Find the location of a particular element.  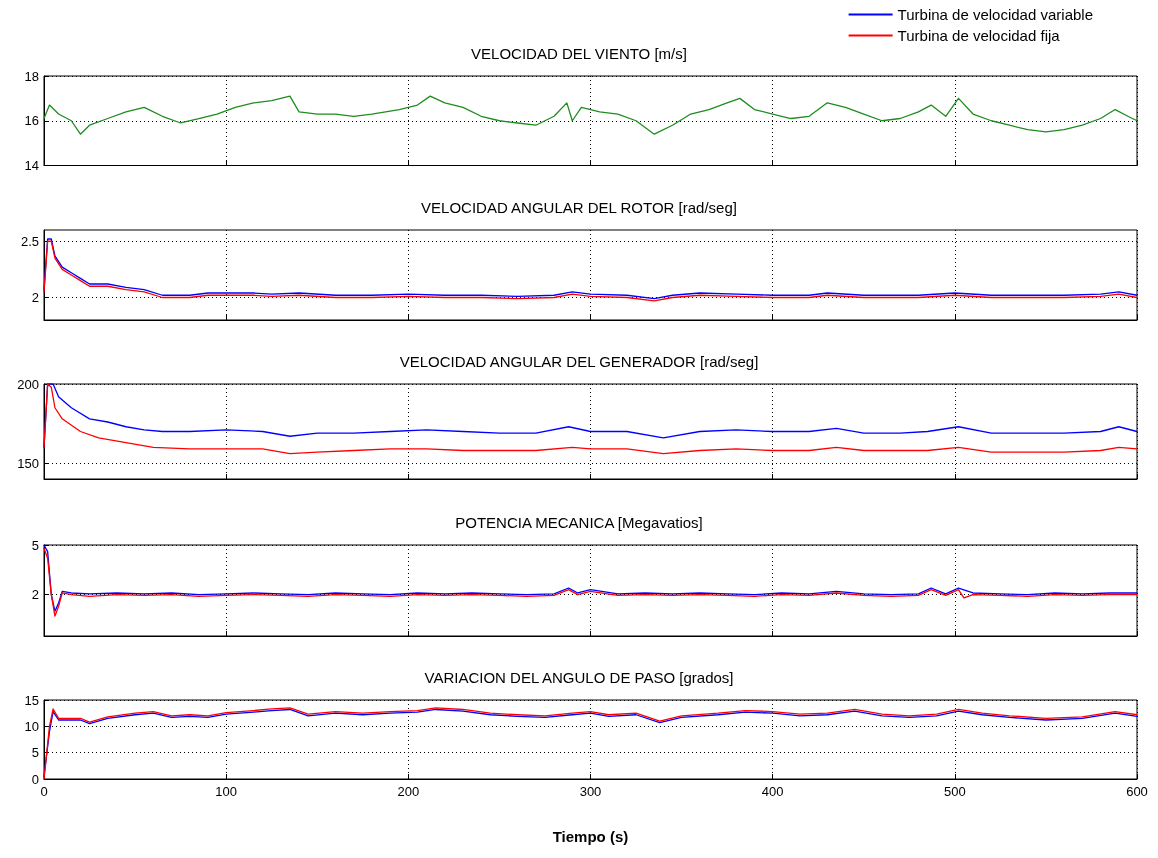

y-tick-label: 150 is located at coordinates (28, 463).